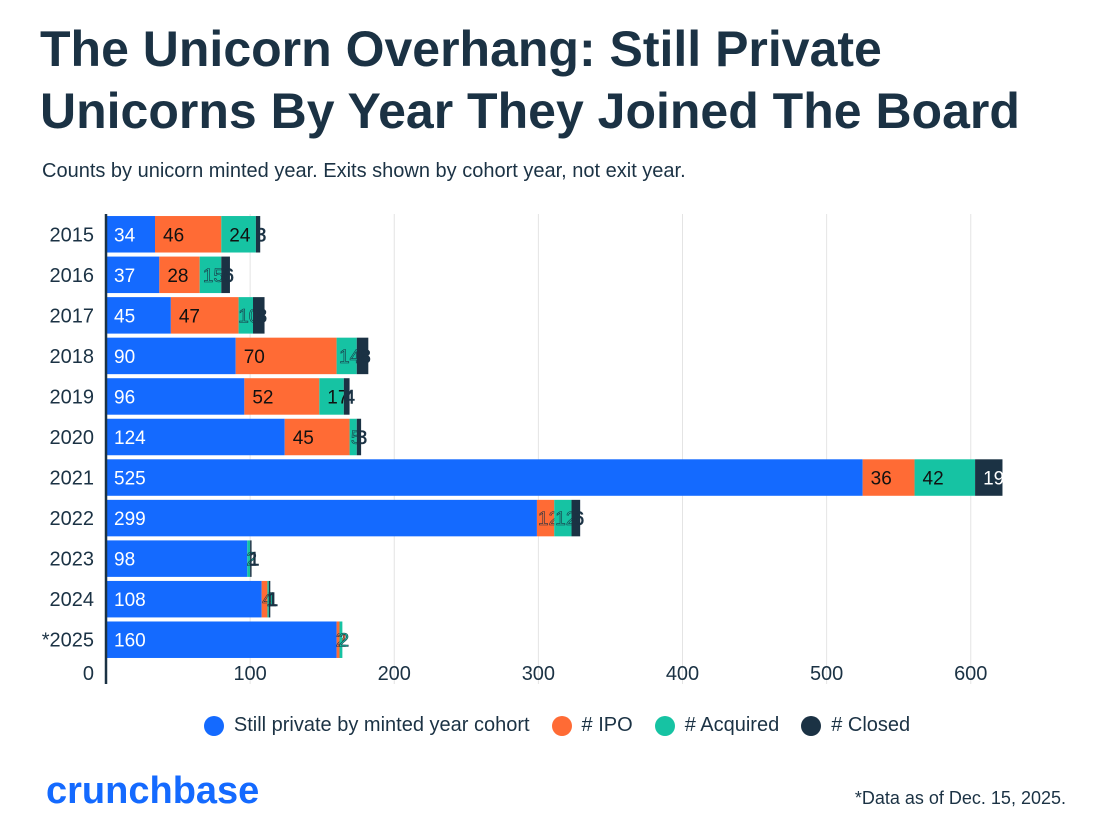 The width and height of the screenshot is (1114, 827). I want to click on legend-swatch-closed, so click(811, 725).